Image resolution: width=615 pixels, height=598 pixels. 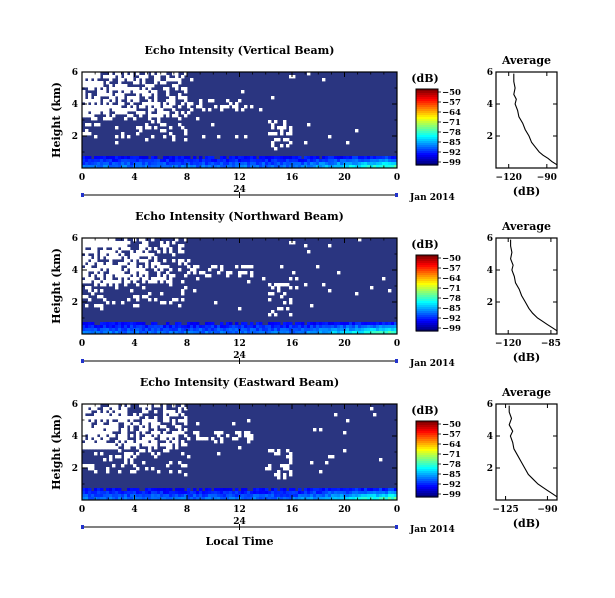 What do you see at coordinates (526, 286) in the screenshot?
I see `profile-frame` at bounding box center [526, 286].